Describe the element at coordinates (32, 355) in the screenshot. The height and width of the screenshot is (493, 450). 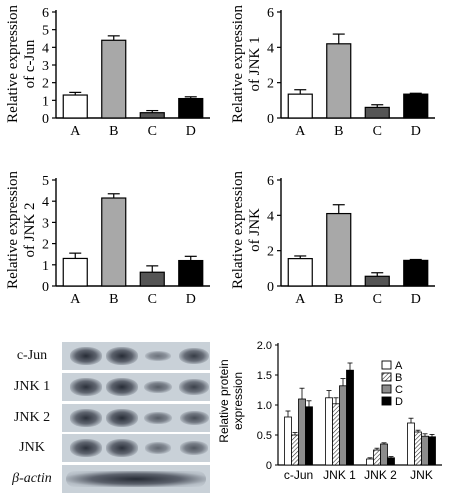
I see `blot-row-label: c-Jun` at that location.